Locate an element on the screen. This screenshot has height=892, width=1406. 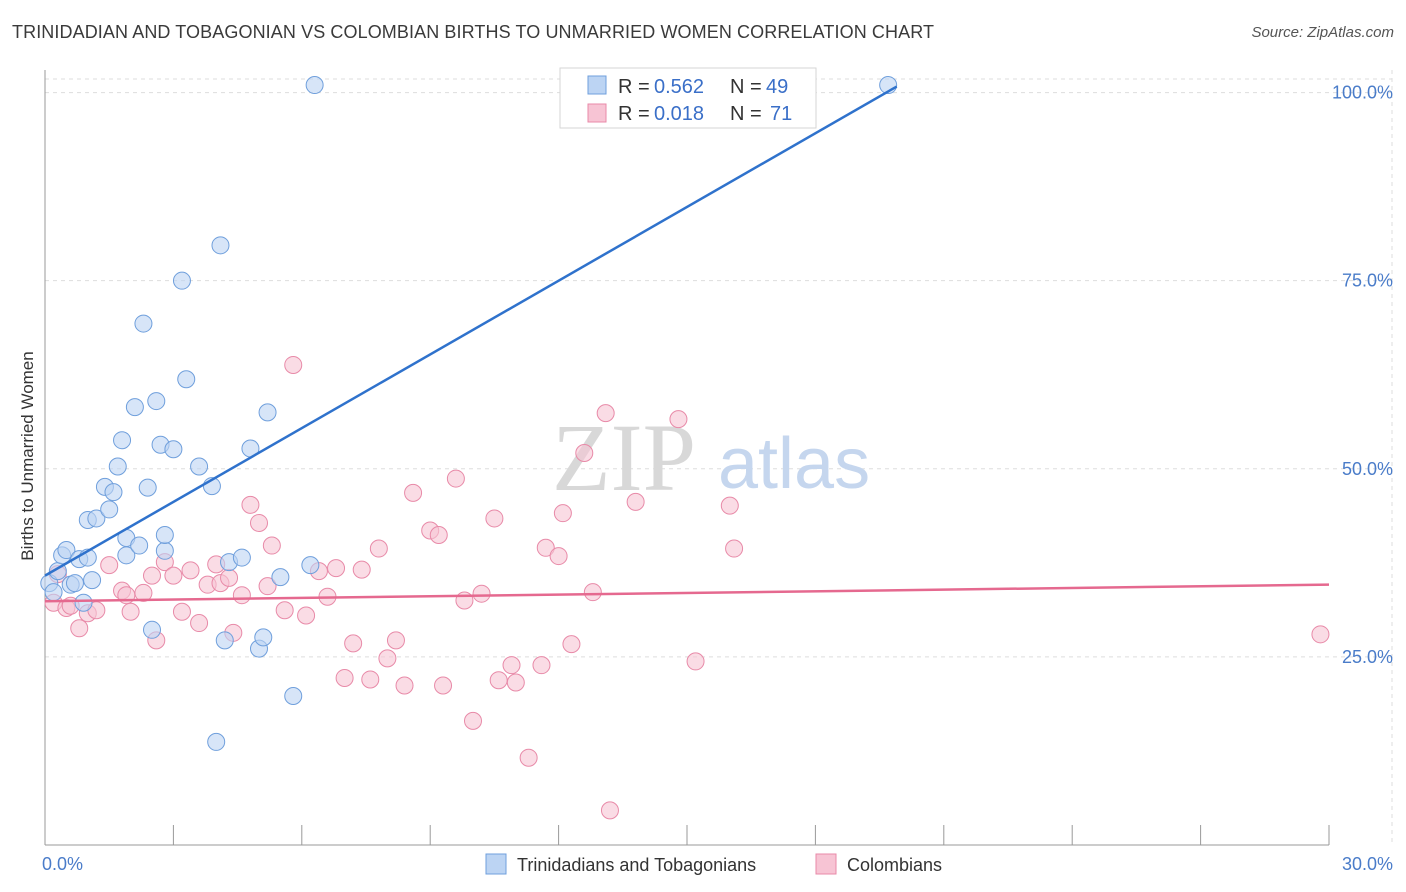
legend-r-value-pink: 0.018 is located at coordinates (679, 114).